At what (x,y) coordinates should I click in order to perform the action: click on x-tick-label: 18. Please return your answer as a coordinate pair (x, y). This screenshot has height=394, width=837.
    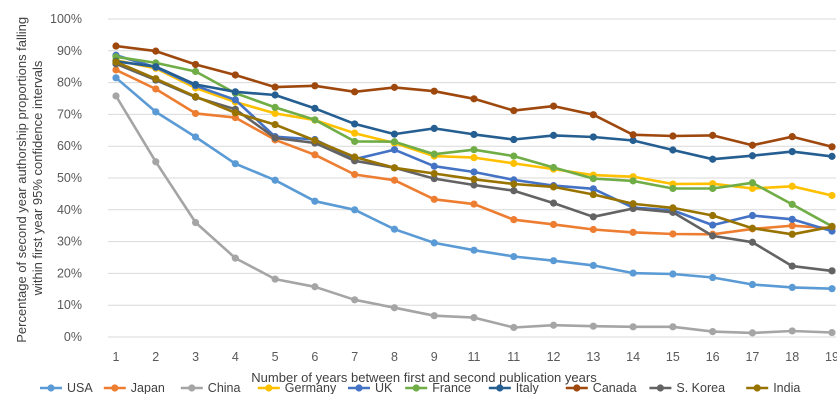
    Looking at the image, I should click on (792, 357).